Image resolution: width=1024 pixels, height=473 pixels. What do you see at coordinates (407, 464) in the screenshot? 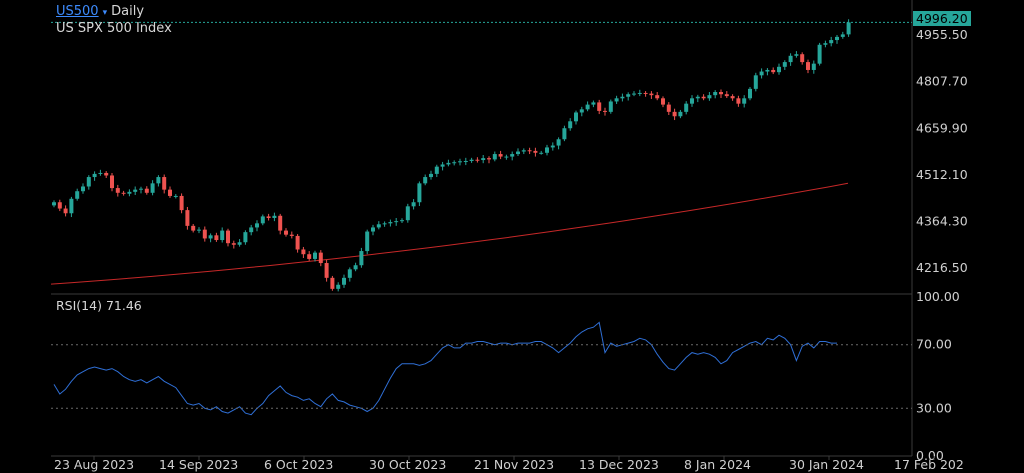
I see `time-tick-label: 30 Oct 2023` at bounding box center [407, 464].